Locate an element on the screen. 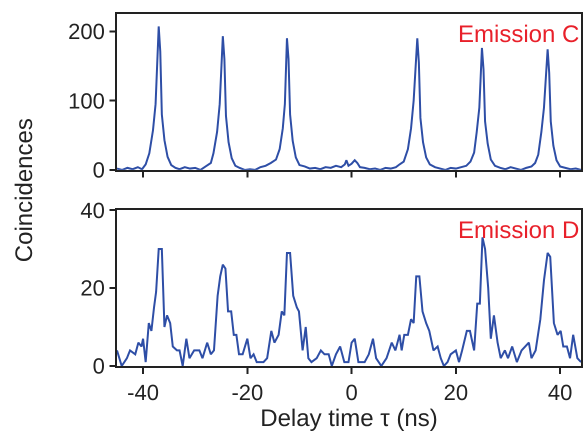 This screenshot has width=585, height=442. y-tick-label: 40 is located at coordinates (92, 210).